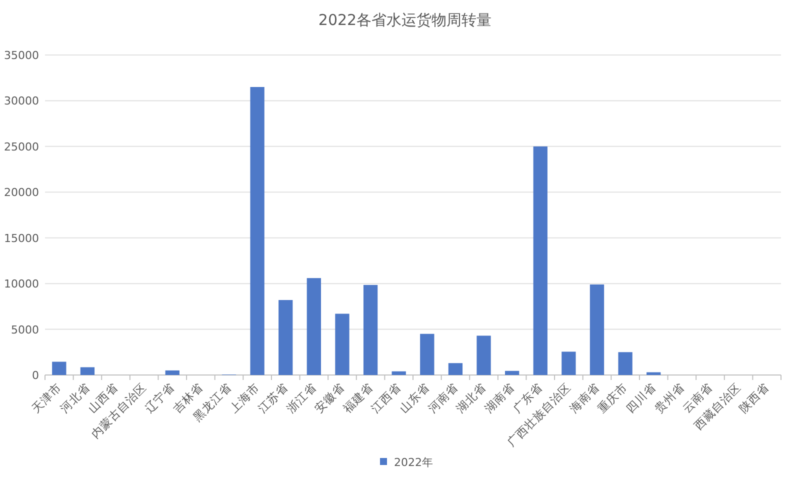 The image size is (811, 479). What do you see at coordinates (21, 55) in the screenshot?
I see `y-tick-label: 35000` at bounding box center [21, 55].